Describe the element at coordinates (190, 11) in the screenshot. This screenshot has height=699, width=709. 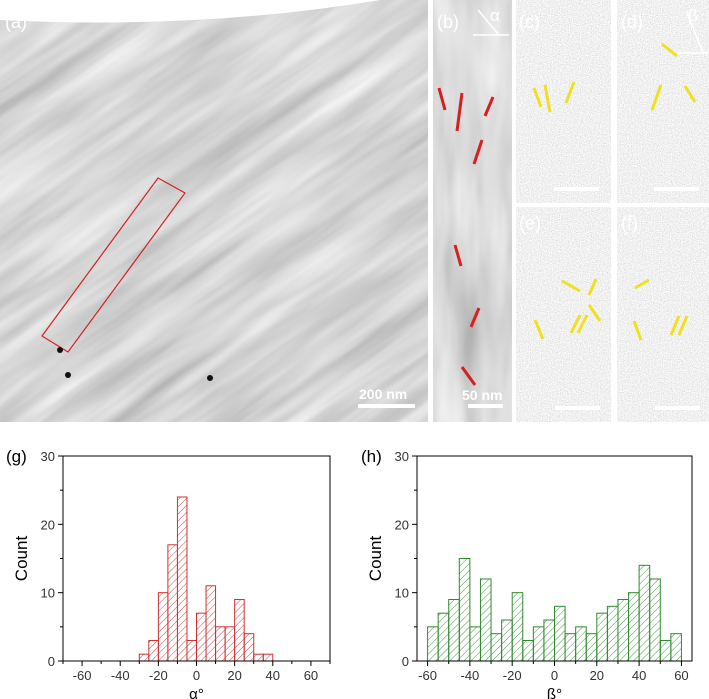
I see `micrograph-a-corner` at that location.